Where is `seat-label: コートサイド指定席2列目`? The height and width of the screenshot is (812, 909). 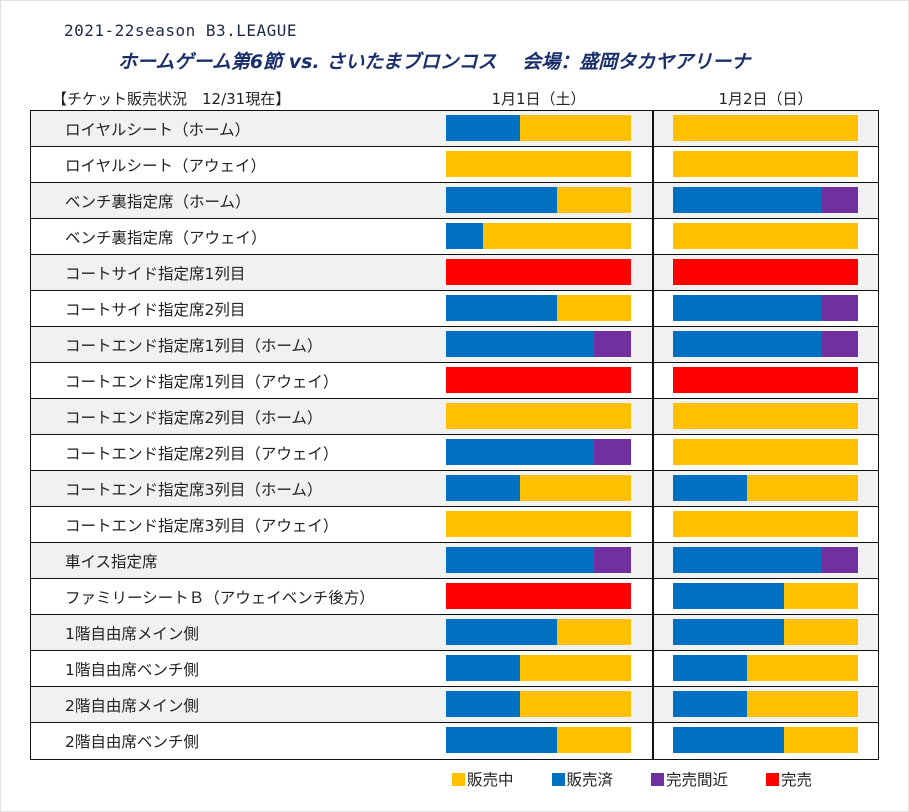
seat-label: コートサイド指定席2列目 is located at coordinates (155, 310).